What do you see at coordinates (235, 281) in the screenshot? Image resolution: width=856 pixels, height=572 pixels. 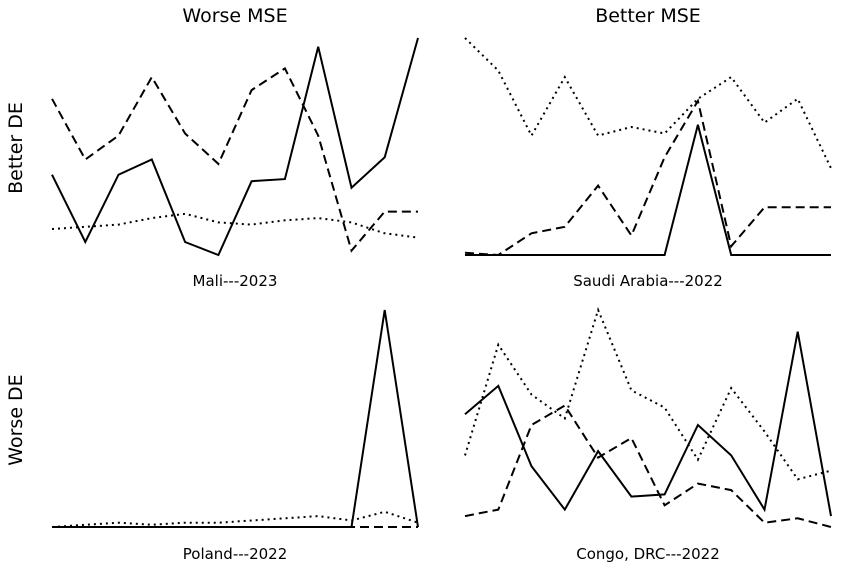 I see `panel-label-mali: Mali---2023` at bounding box center [235, 281].